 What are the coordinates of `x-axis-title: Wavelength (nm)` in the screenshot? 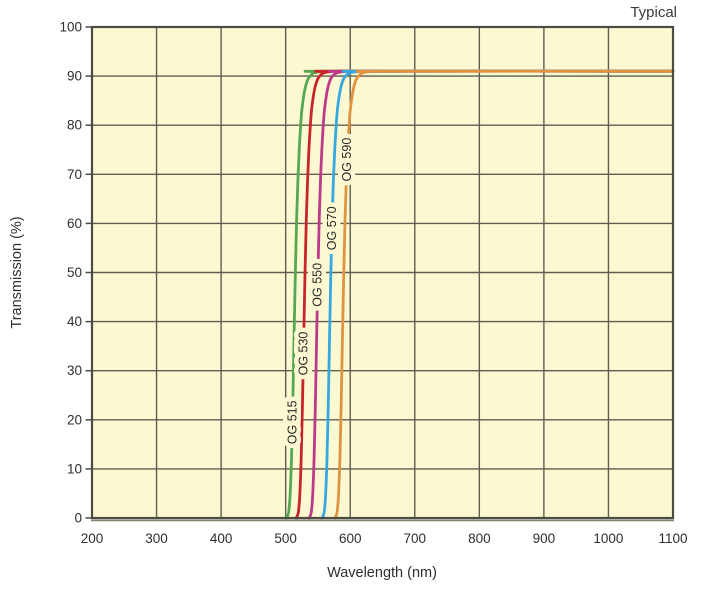 It's located at (382, 573).